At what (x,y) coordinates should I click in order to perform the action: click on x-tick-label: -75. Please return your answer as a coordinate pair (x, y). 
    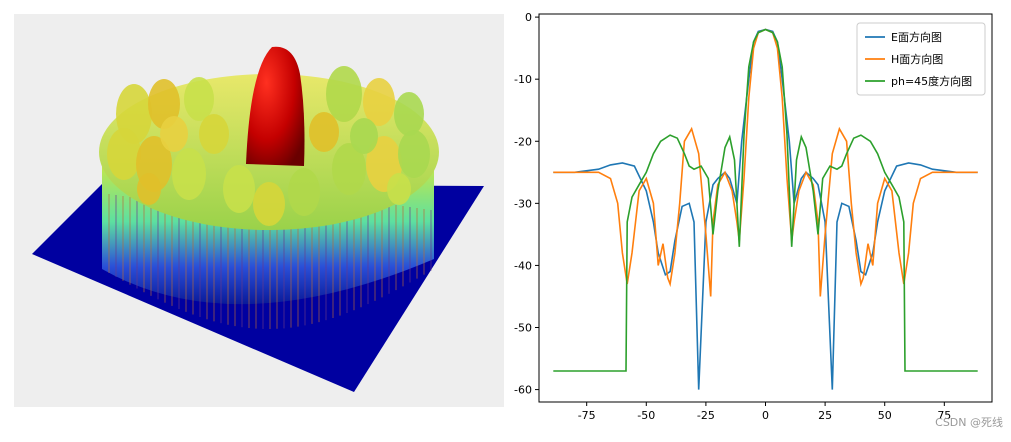
    Looking at the image, I should click on (587, 415).